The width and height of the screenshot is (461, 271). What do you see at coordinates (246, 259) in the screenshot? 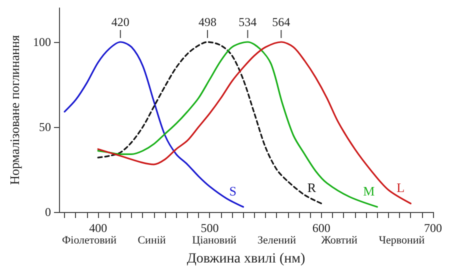
I see `x-axis-title: Довжина хвилі (нм)` at bounding box center [246, 259].